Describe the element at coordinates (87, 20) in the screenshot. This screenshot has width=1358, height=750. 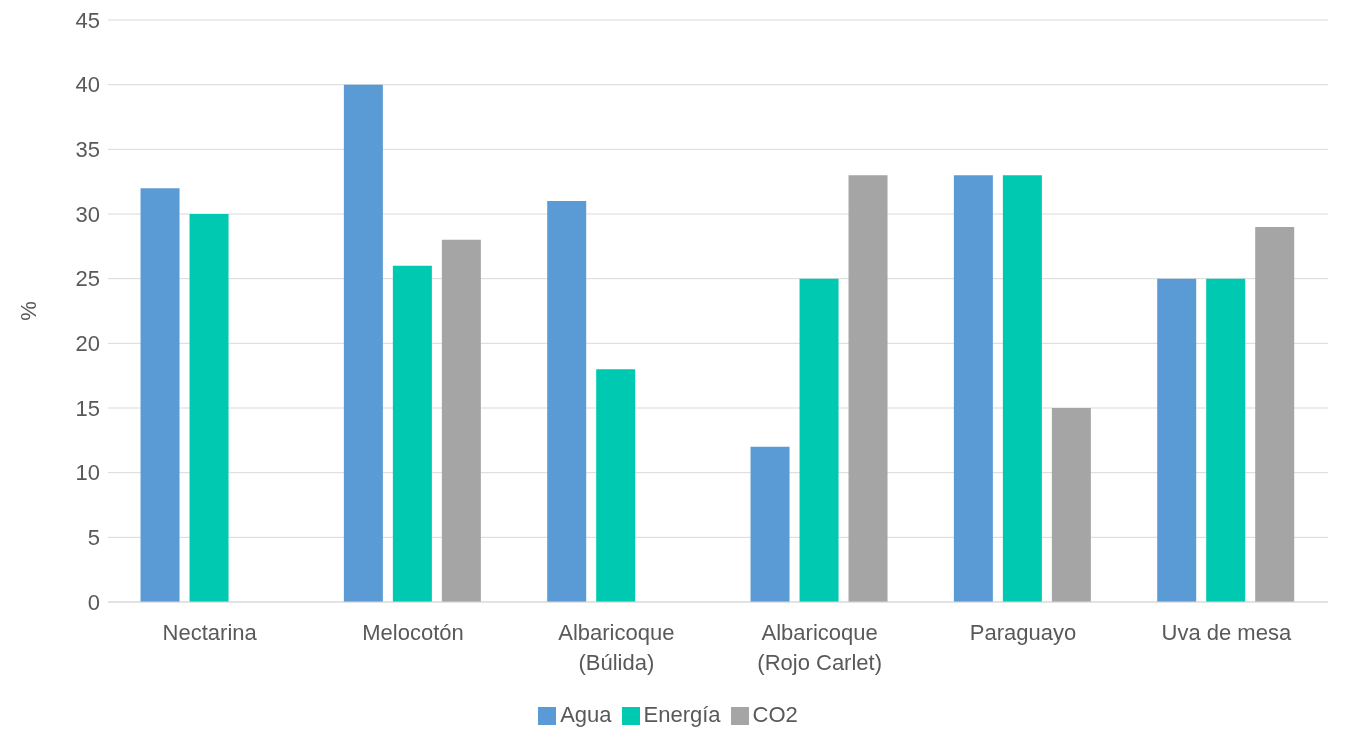
I see `y-tick-label: 45` at that location.